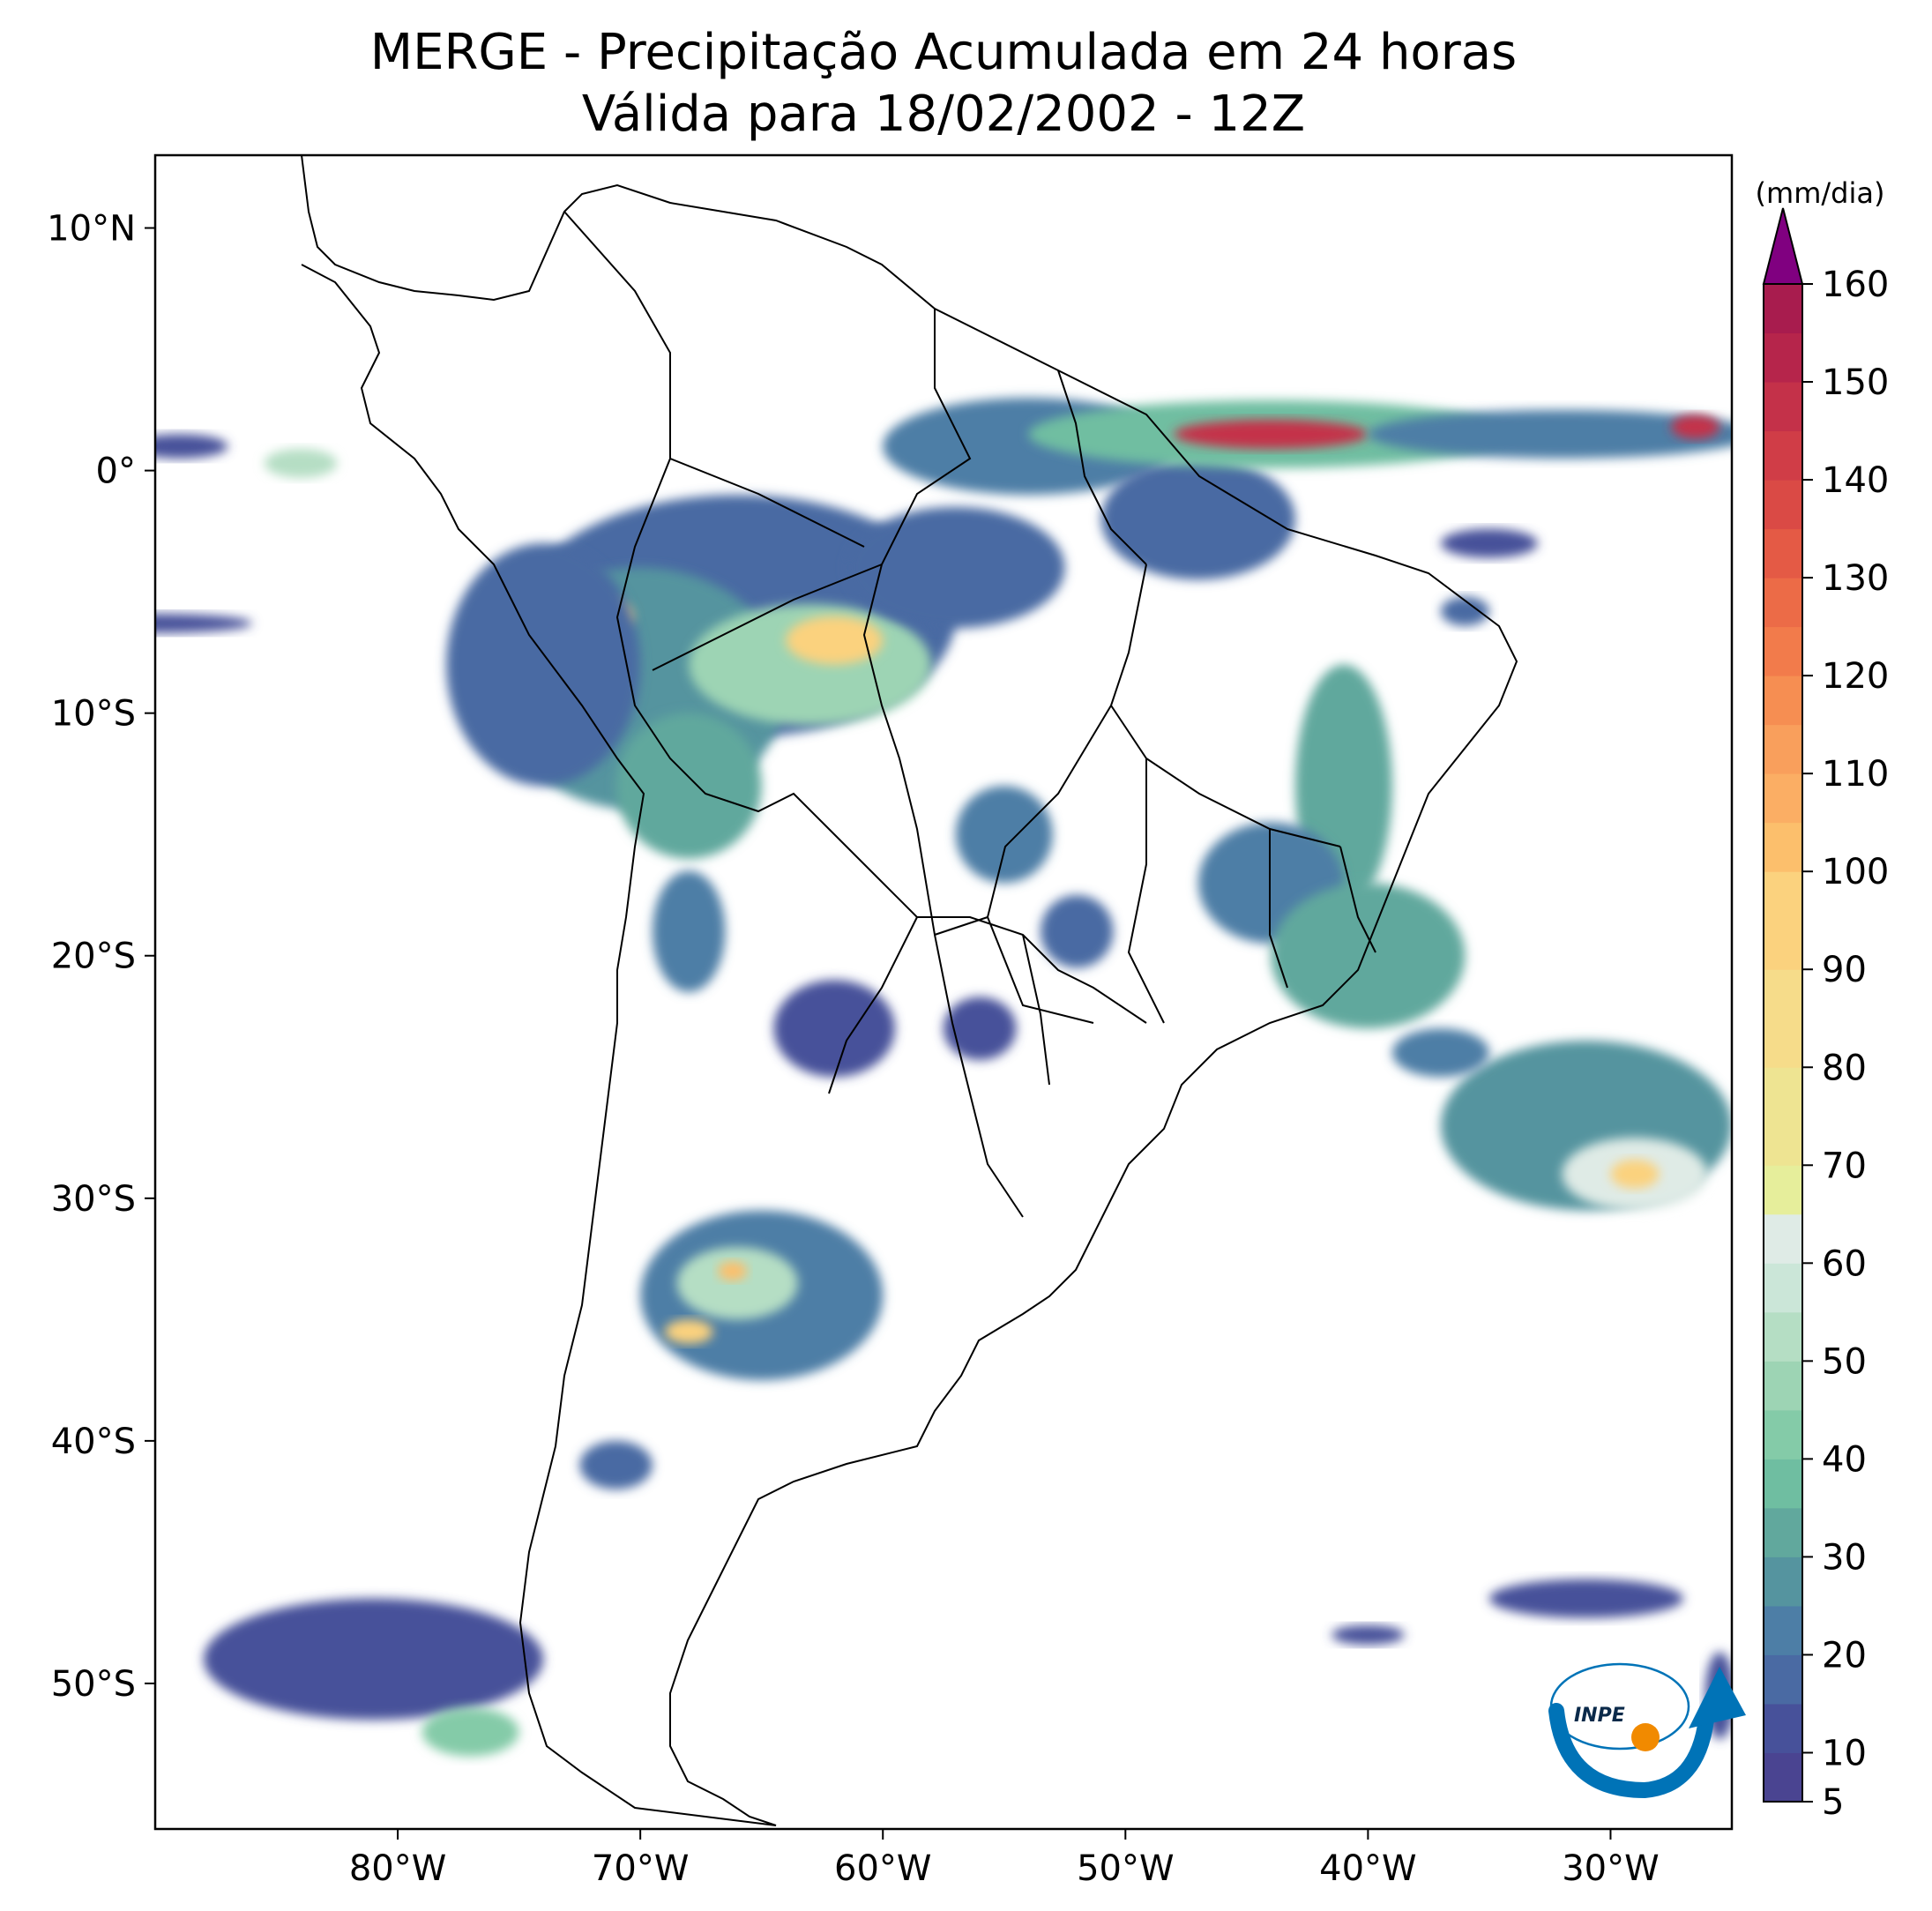 The width and height of the screenshot is (1932, 1911). I want to click on lon-tick-label: 80°W, so click(397, 1869).